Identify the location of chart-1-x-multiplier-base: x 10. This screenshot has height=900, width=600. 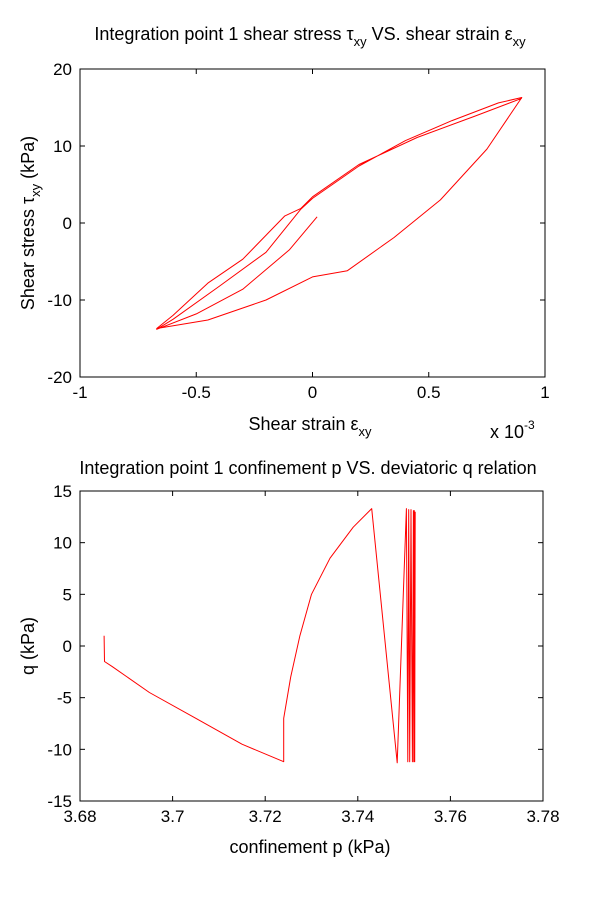
(507, 432).